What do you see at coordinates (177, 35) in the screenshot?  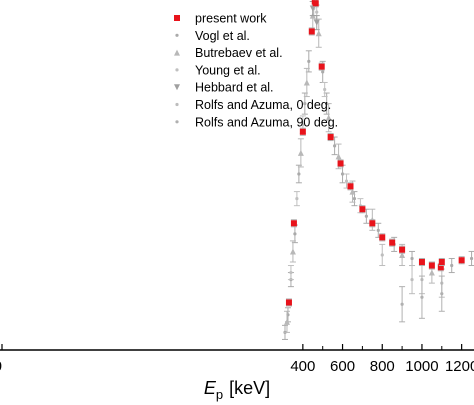 I see `legend-marker-vogl-et-al` at bounding box center [177, 35].